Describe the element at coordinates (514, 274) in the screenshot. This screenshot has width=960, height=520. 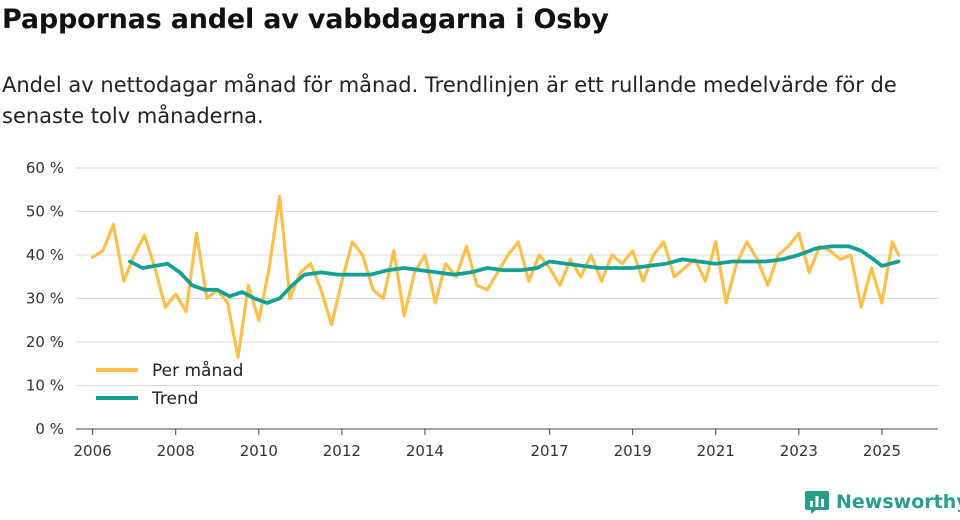
I see `series-line-trend` at that location.